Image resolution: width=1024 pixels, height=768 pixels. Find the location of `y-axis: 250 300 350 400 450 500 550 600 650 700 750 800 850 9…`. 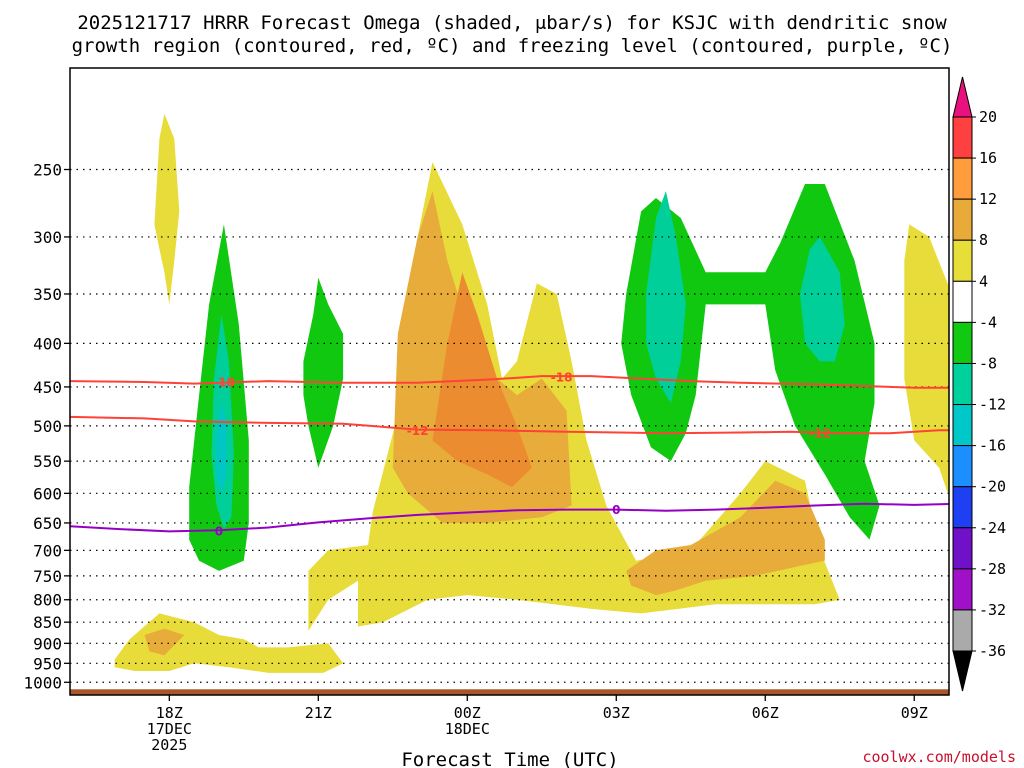

y-axis: 250 300 350 400 450 500 550 600 650 700 750 800 850 9… is located at coordinates (46, 426).